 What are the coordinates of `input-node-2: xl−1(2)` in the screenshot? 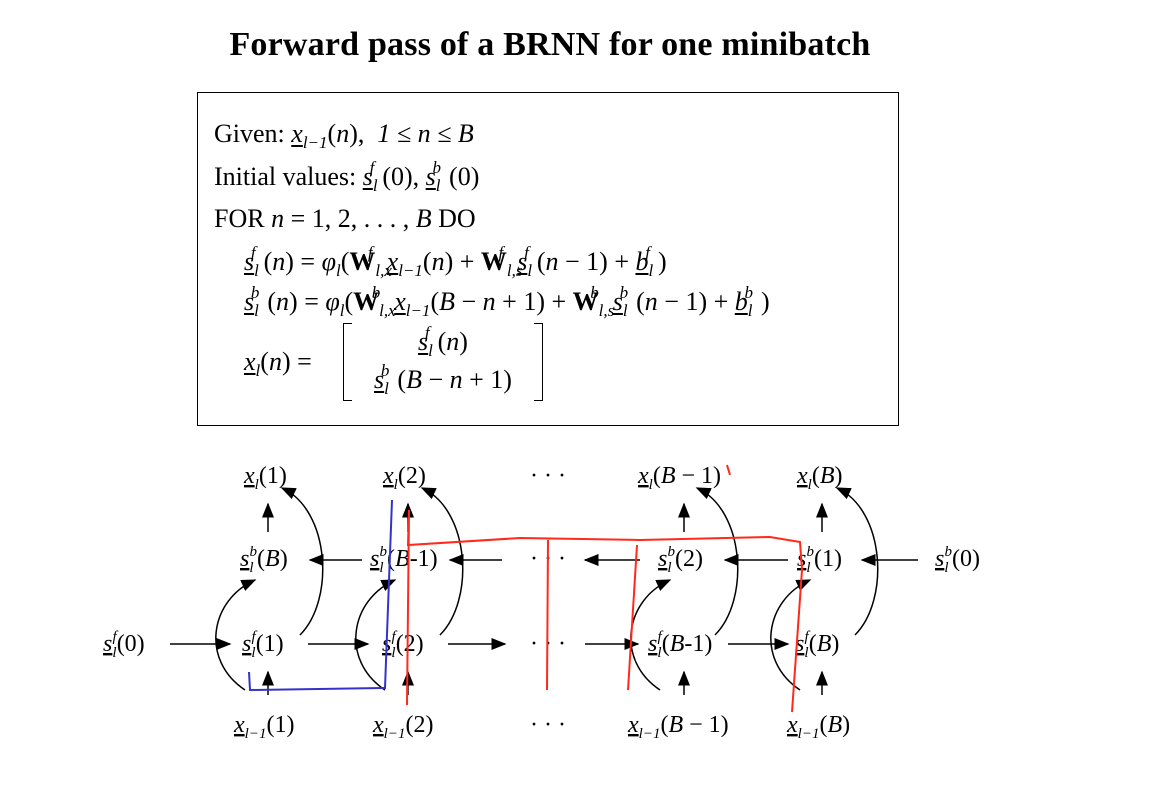 It's located at (402, 727).